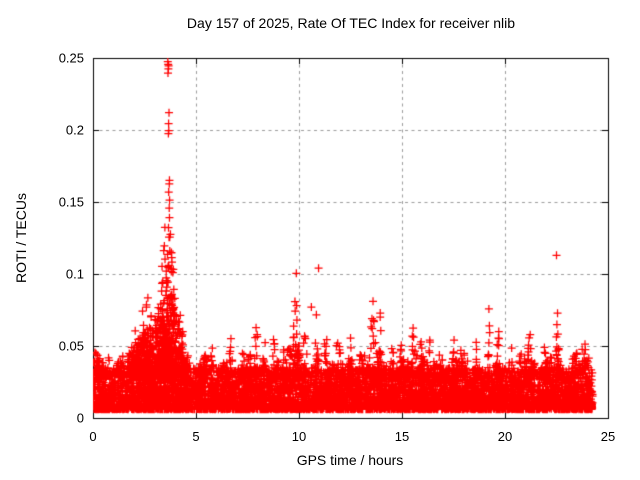 The width and height of the screenshot is (640, 480). I want to click on y-tick-label: 0.15, so click(71, 202).